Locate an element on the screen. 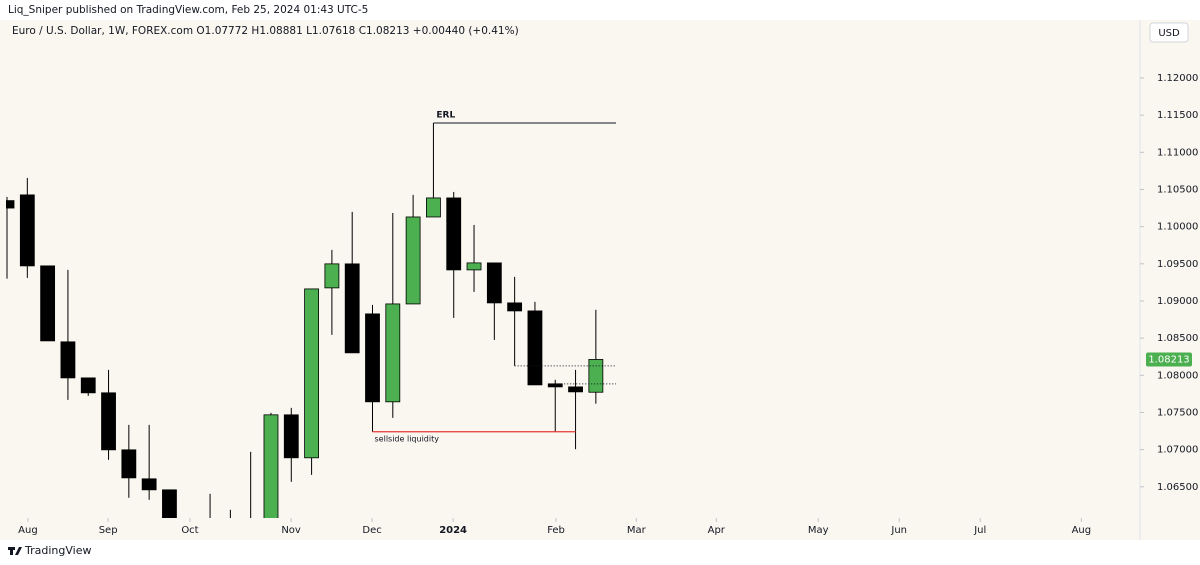  tv-logo is located at coordinates (15, 551).